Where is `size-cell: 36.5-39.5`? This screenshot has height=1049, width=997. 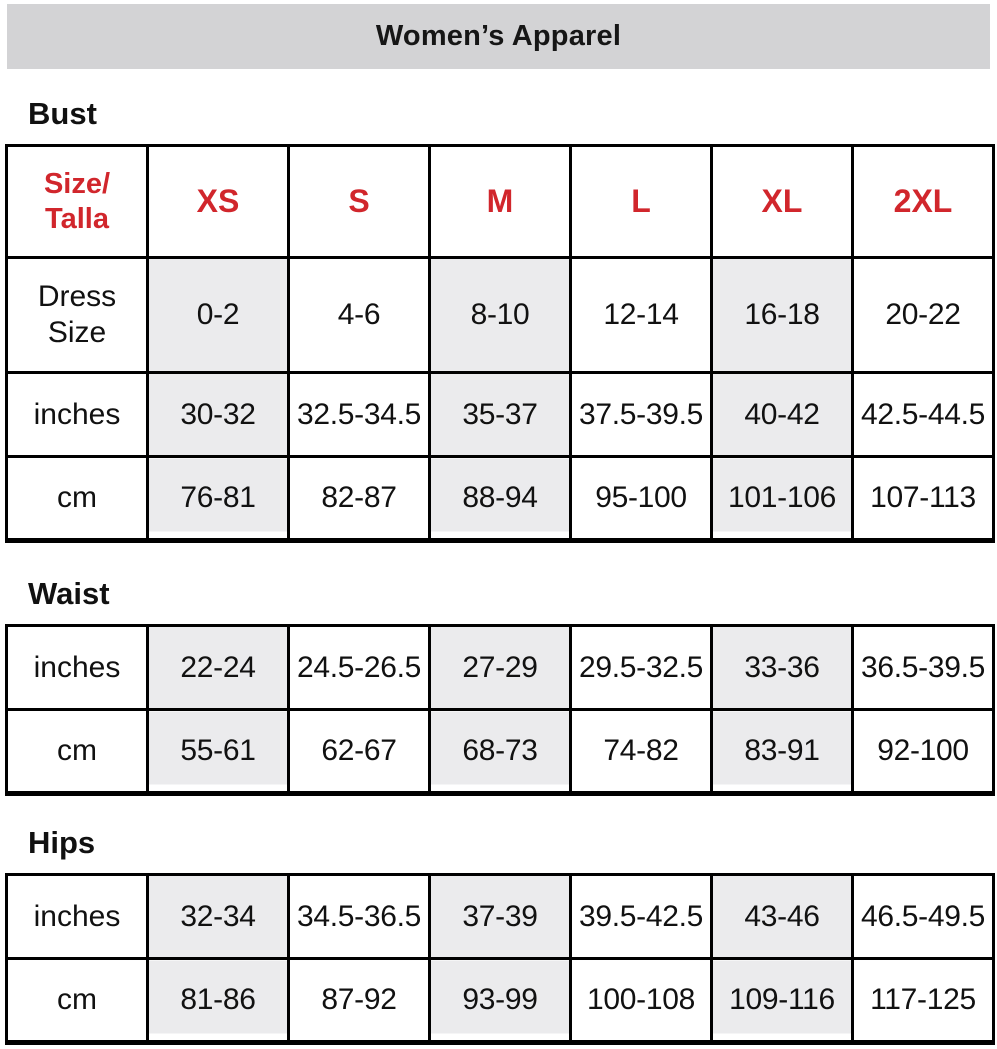 size-cell: 36.5-39.5 is located at coordinates (923, 667).